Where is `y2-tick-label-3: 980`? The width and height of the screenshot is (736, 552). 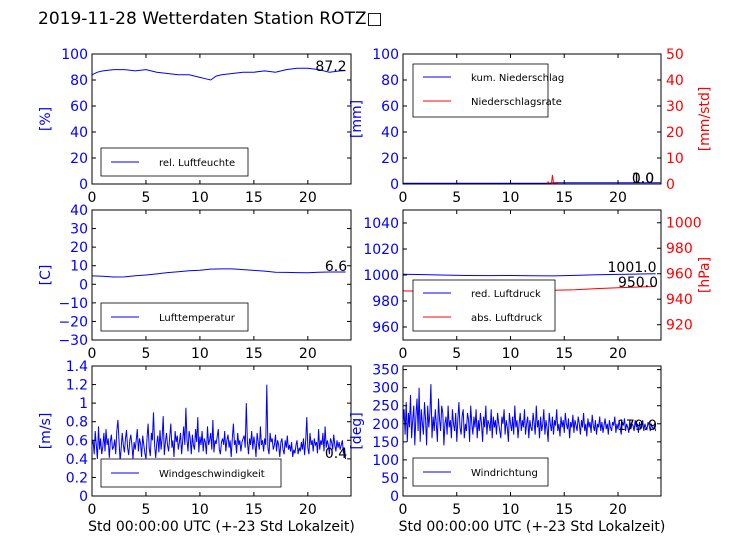 y2-tick-label-3: 980 is located at coordinates (679, 249).